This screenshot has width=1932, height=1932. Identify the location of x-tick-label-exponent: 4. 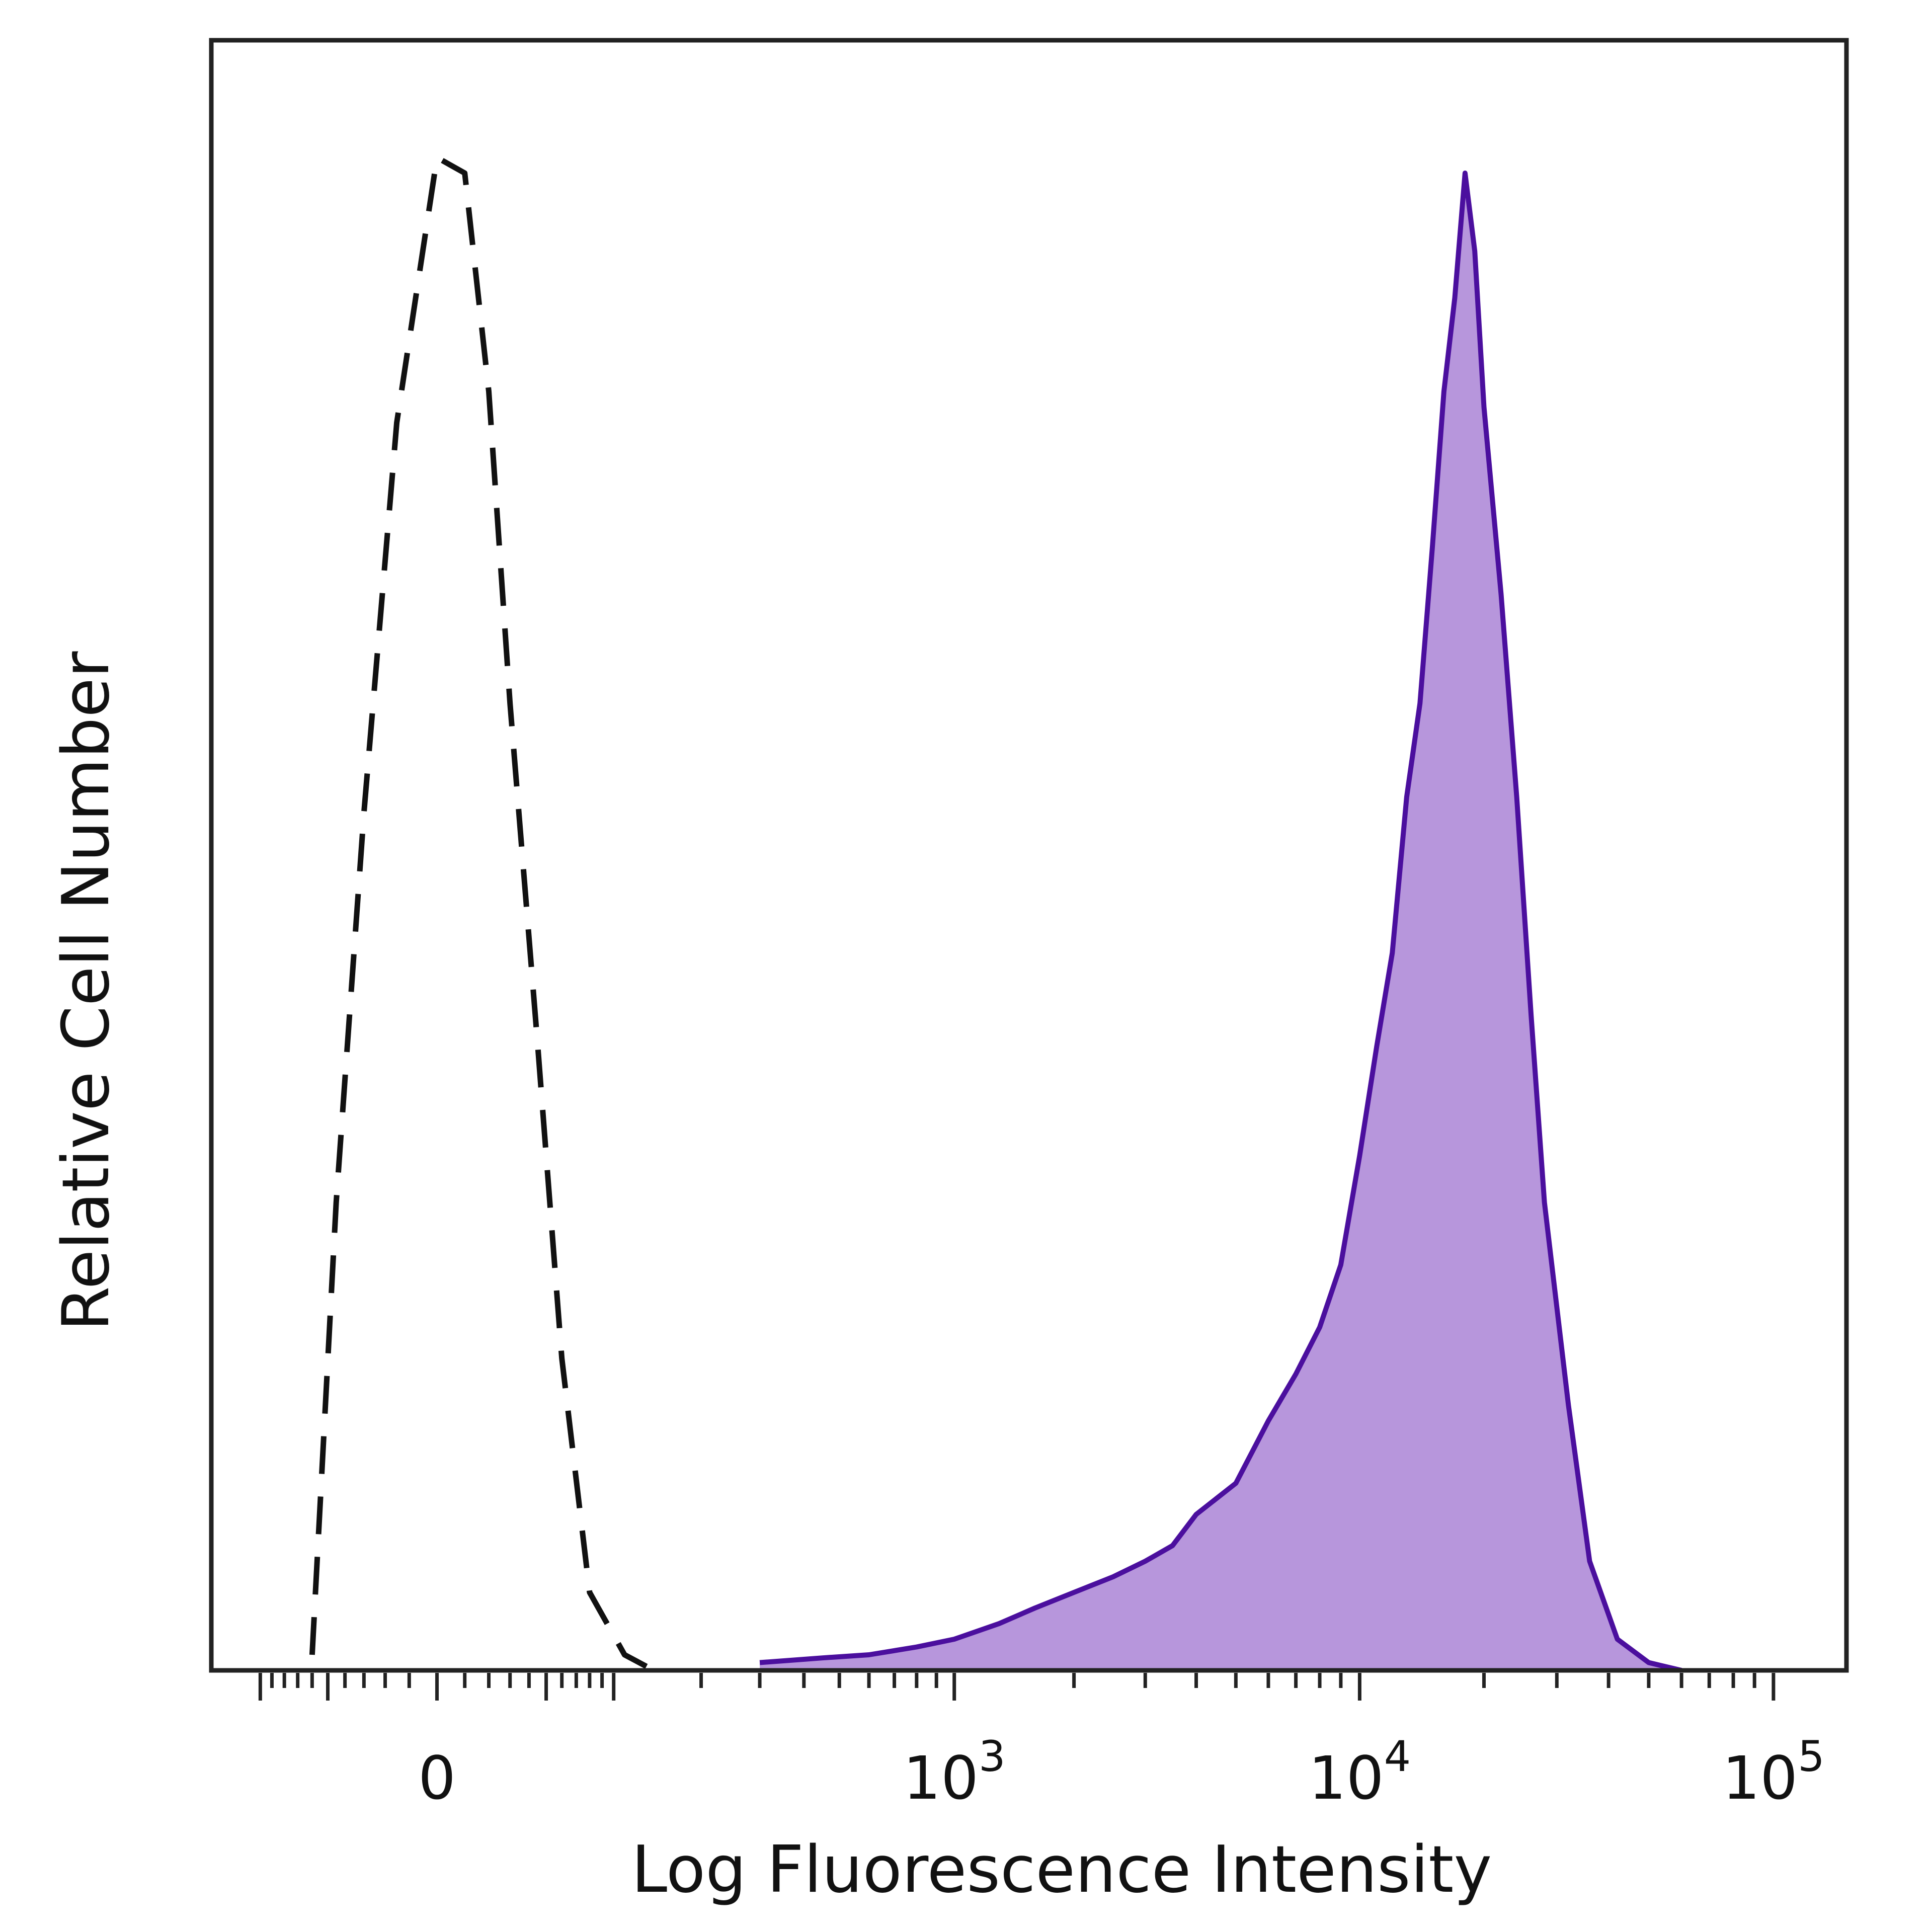
(1398, 1757).